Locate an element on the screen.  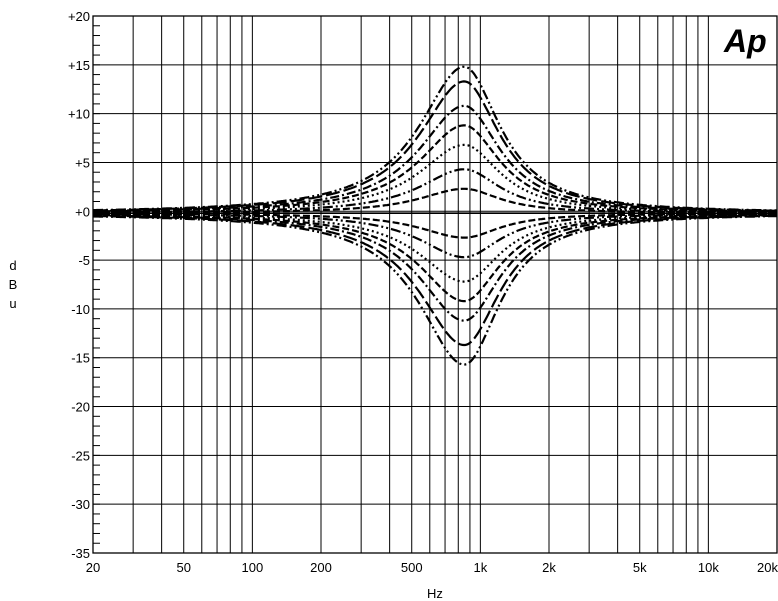
y-tick-label: -25 is located at coordinates (80, 455).